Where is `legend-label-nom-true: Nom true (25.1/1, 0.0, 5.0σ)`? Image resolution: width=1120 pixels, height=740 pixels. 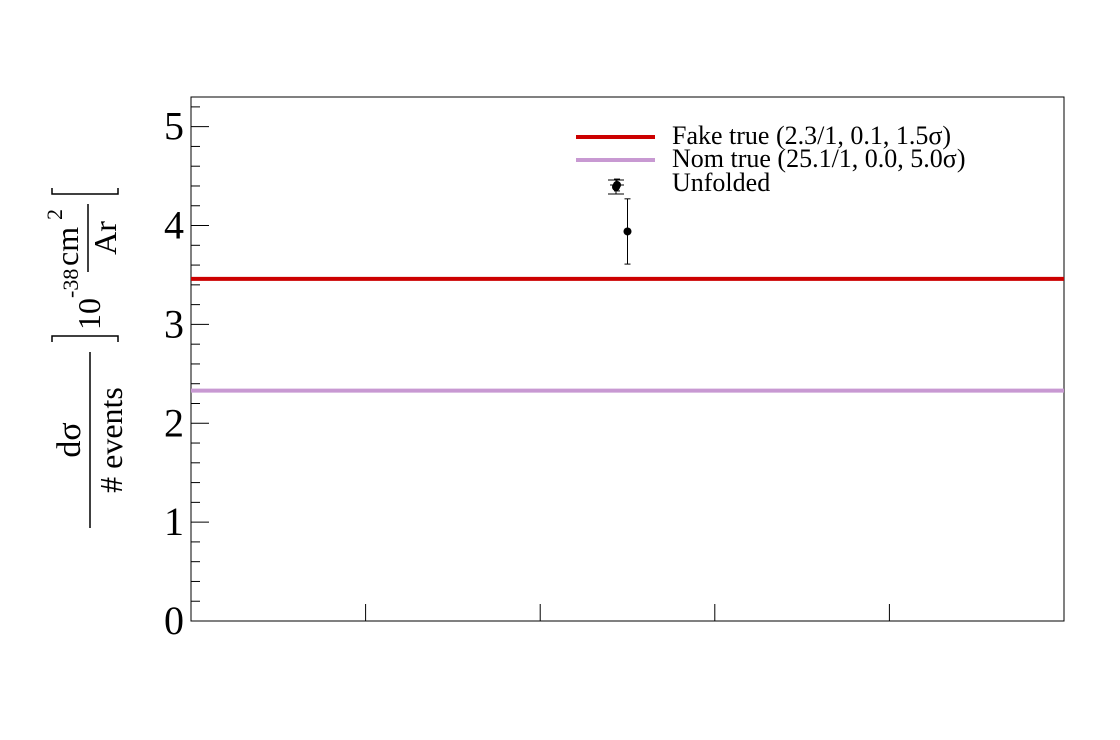
legend-label-nom-true: Nom true (25.1/1, 0.0, 5.0σ) is located at coordinates (818, 158).